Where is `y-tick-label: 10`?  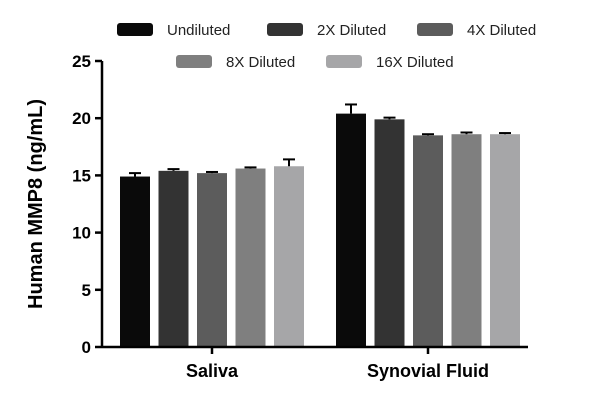 y-tick-label: 10 is located at coordinates (81, 233).